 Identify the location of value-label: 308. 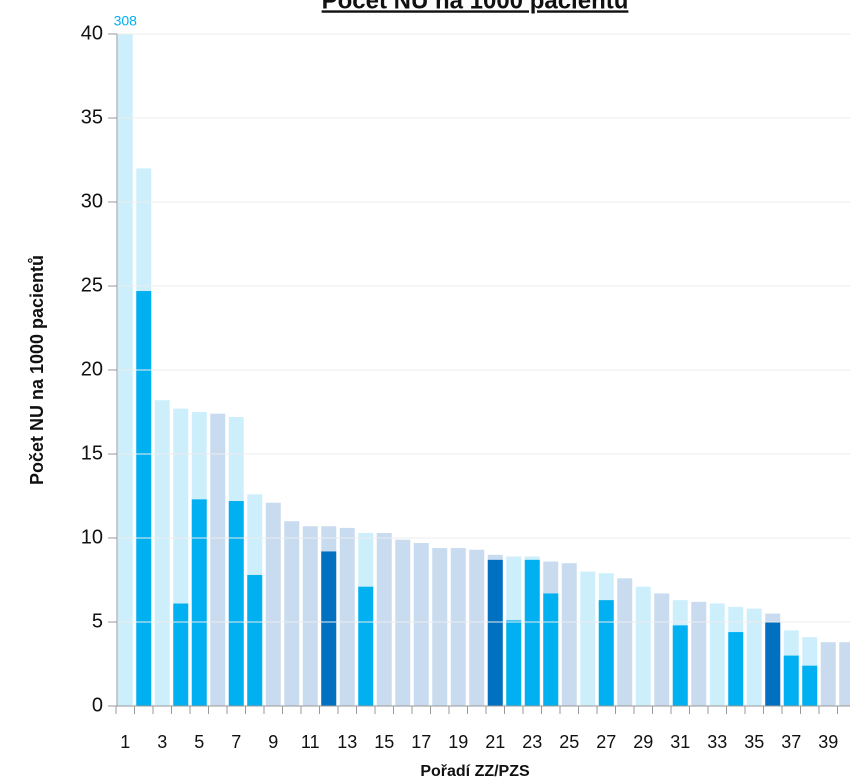
(126, 21).